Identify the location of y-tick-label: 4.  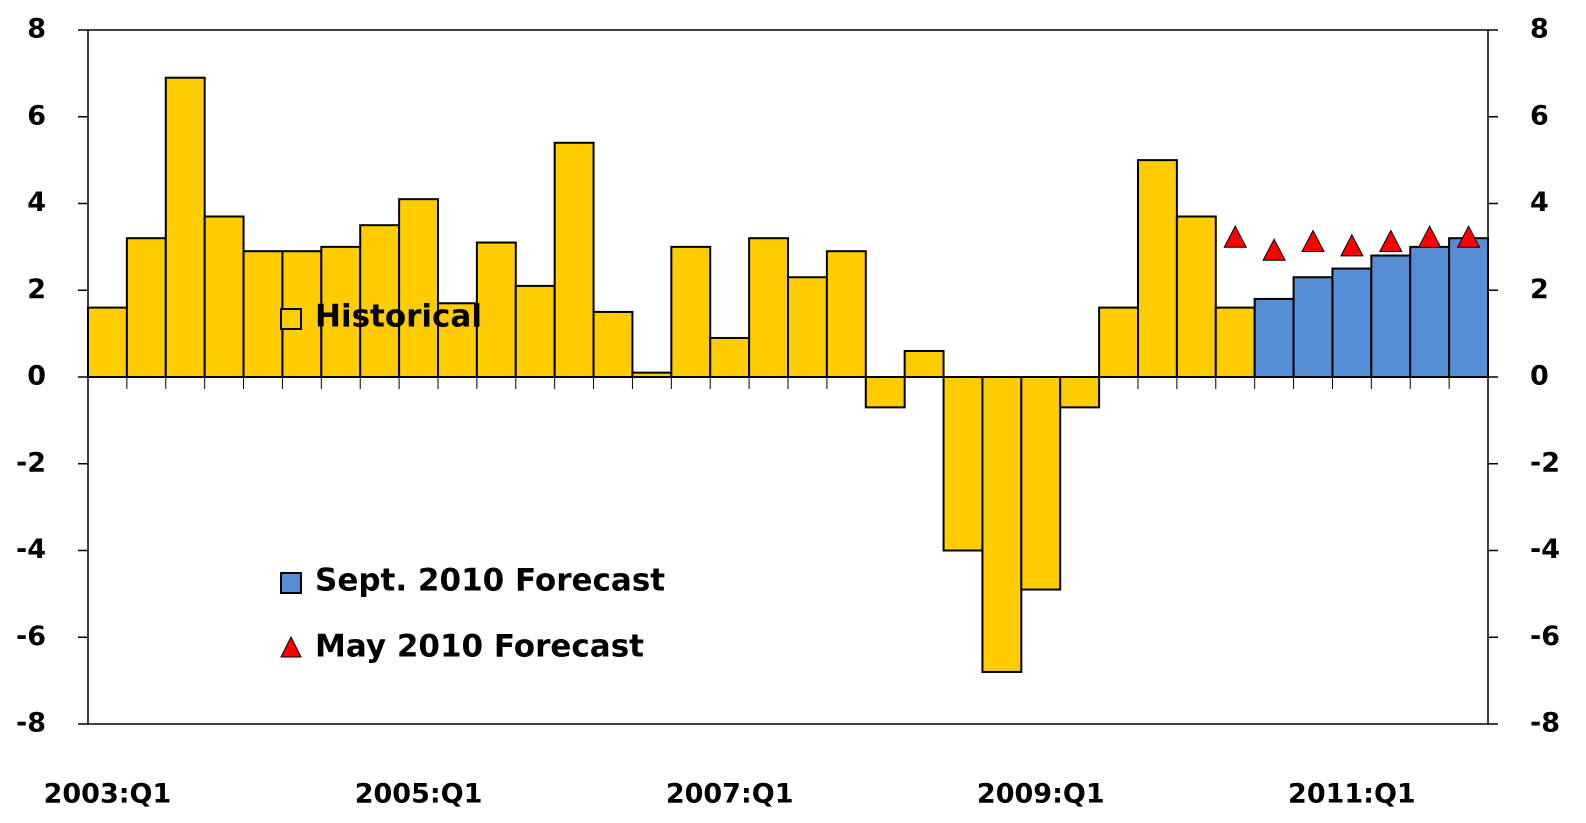
(36, 202).